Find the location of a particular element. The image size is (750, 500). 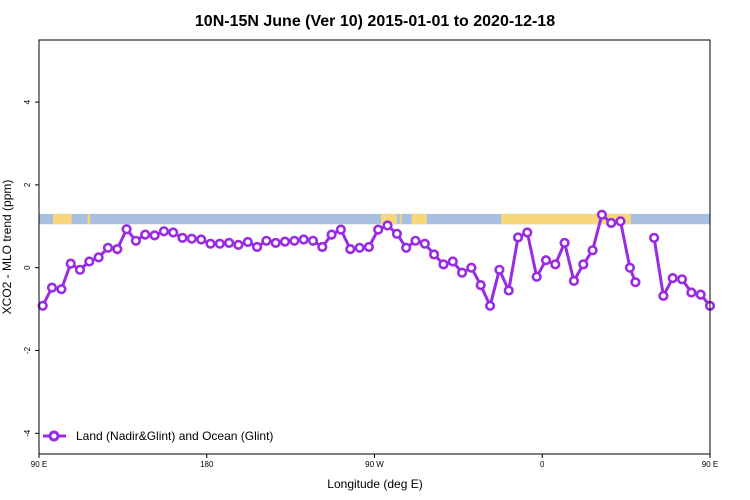

y-axis-label: XCO2 - MLO trend (ppm) is located at coordinates (7, 247).